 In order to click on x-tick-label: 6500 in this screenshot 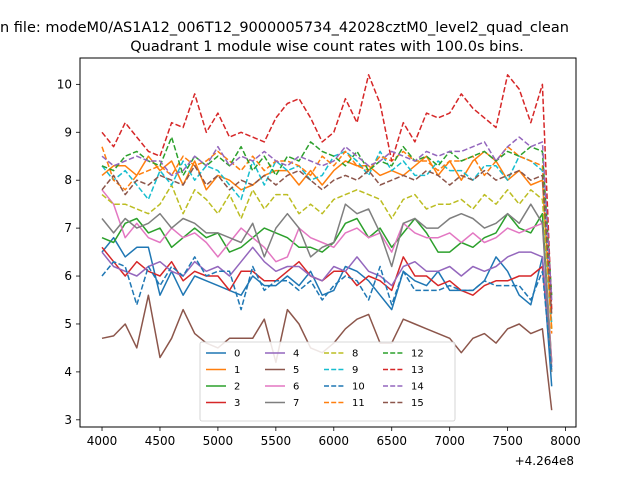, I will do `click(391, 441)`.